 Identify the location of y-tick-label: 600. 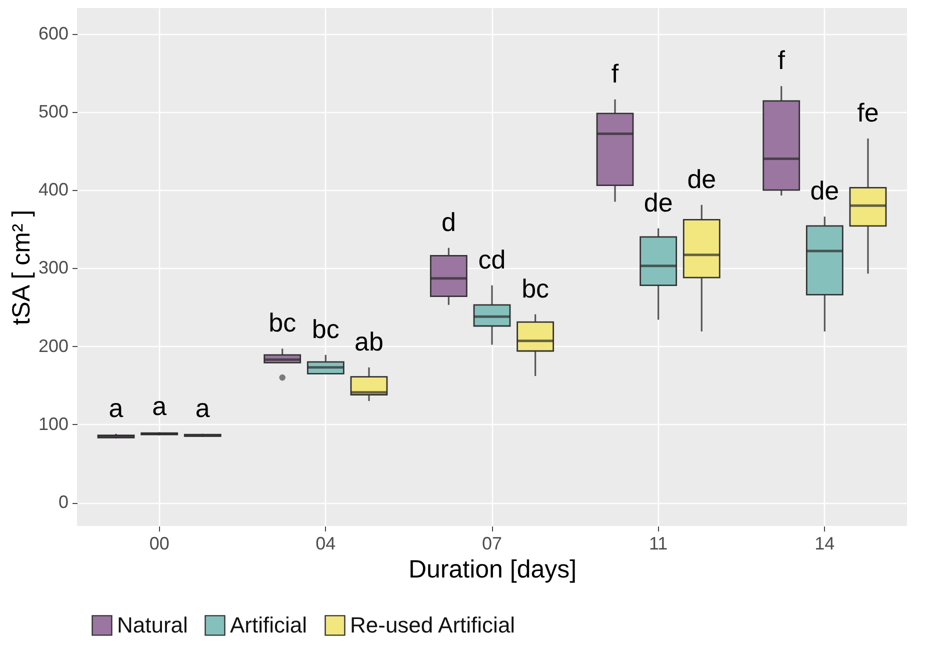
(53, 33).